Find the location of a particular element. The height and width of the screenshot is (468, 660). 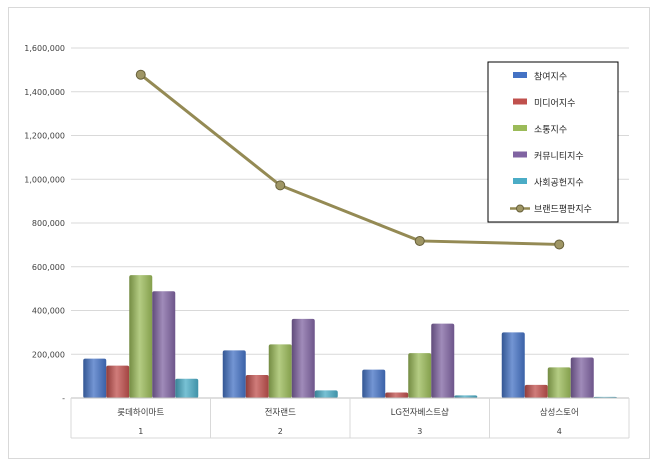

legend-label: 미디어지수 is located at coordinates (554, 103).